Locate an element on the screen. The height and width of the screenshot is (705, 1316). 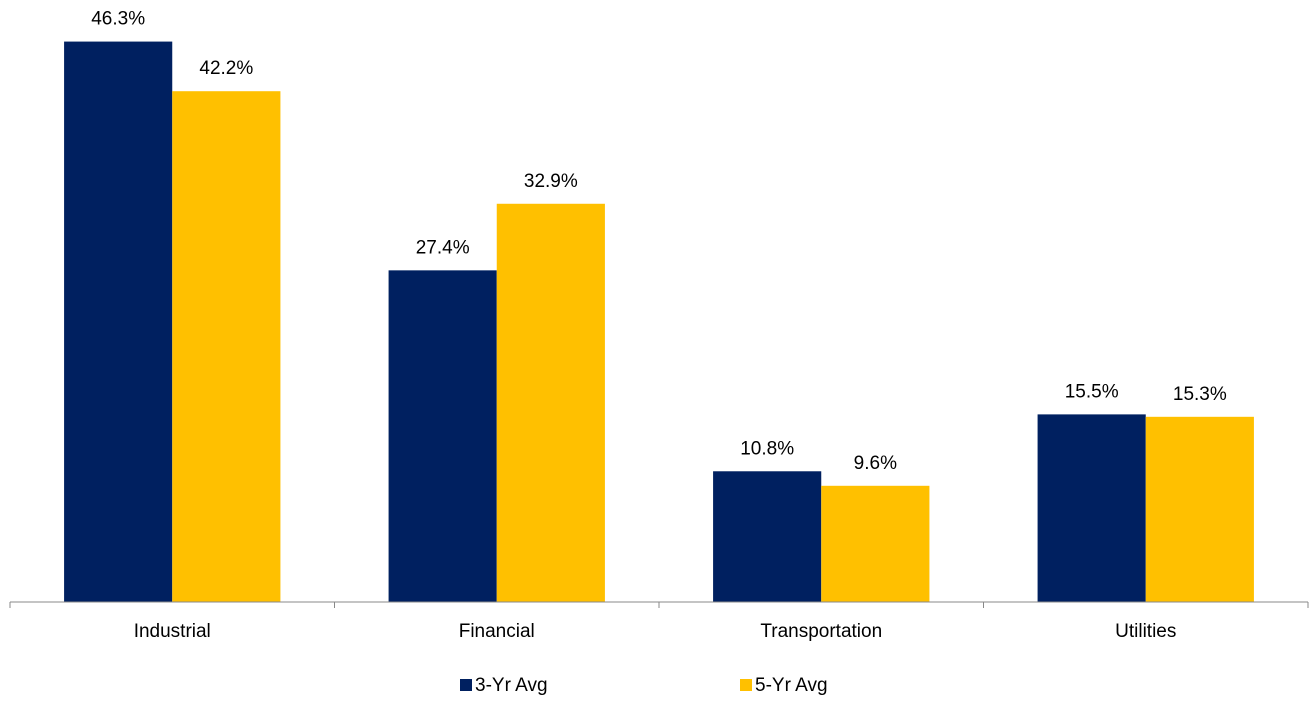
legend-label: 3-Yr Avg is located at coordinates (511, 685).